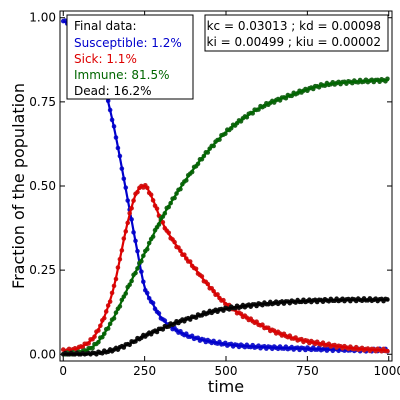 This screenshot has width=400, height=400. Describe the element at coordinates (63, 371) in the screenshot. I see `x-tick-label: 0` at that location.